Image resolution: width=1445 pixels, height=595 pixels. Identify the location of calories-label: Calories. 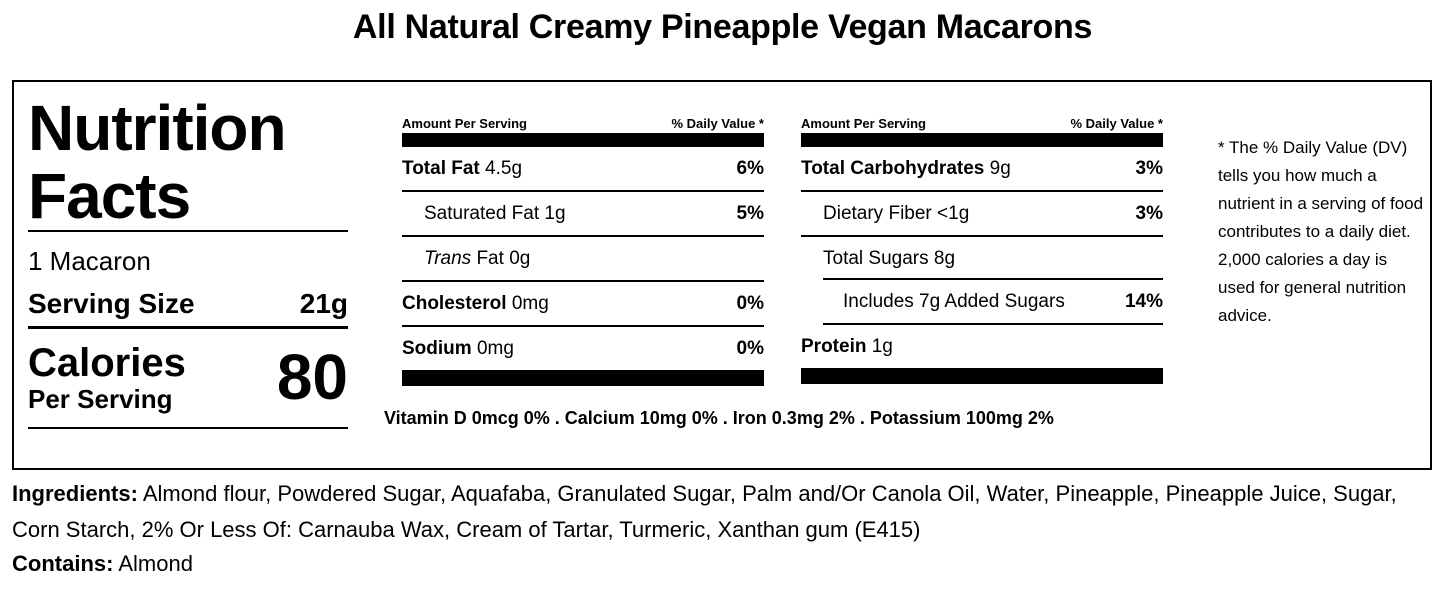
(107, 363).